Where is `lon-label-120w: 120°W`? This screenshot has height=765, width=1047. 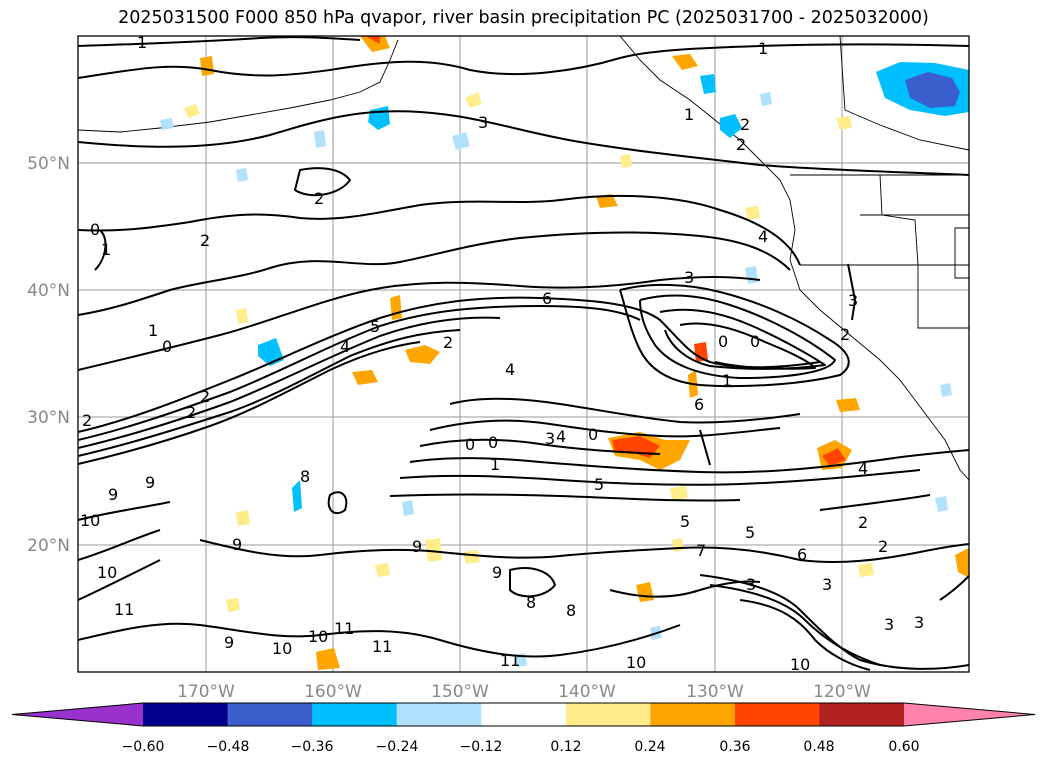
lon-label-120w: 120°W is located at coordinates (842, 692).